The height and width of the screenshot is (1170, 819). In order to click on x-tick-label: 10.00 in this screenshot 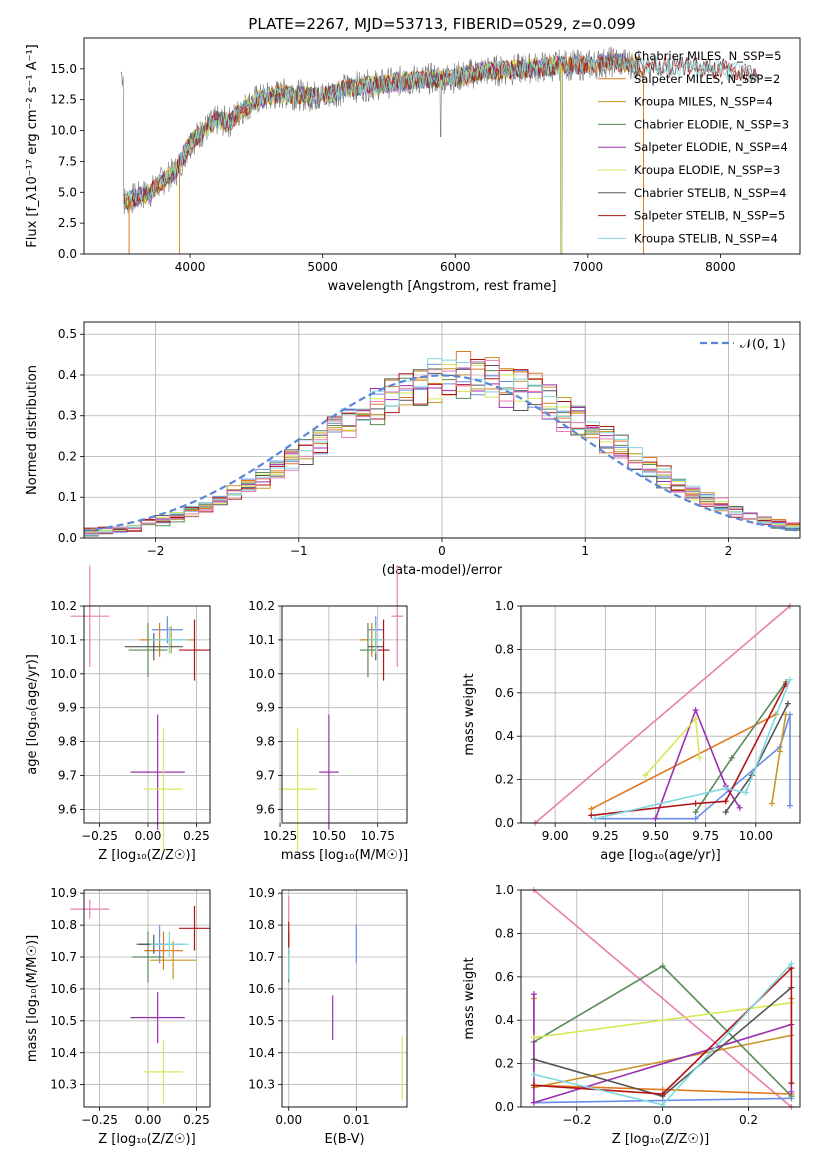, I will do `click(756, 836)`.